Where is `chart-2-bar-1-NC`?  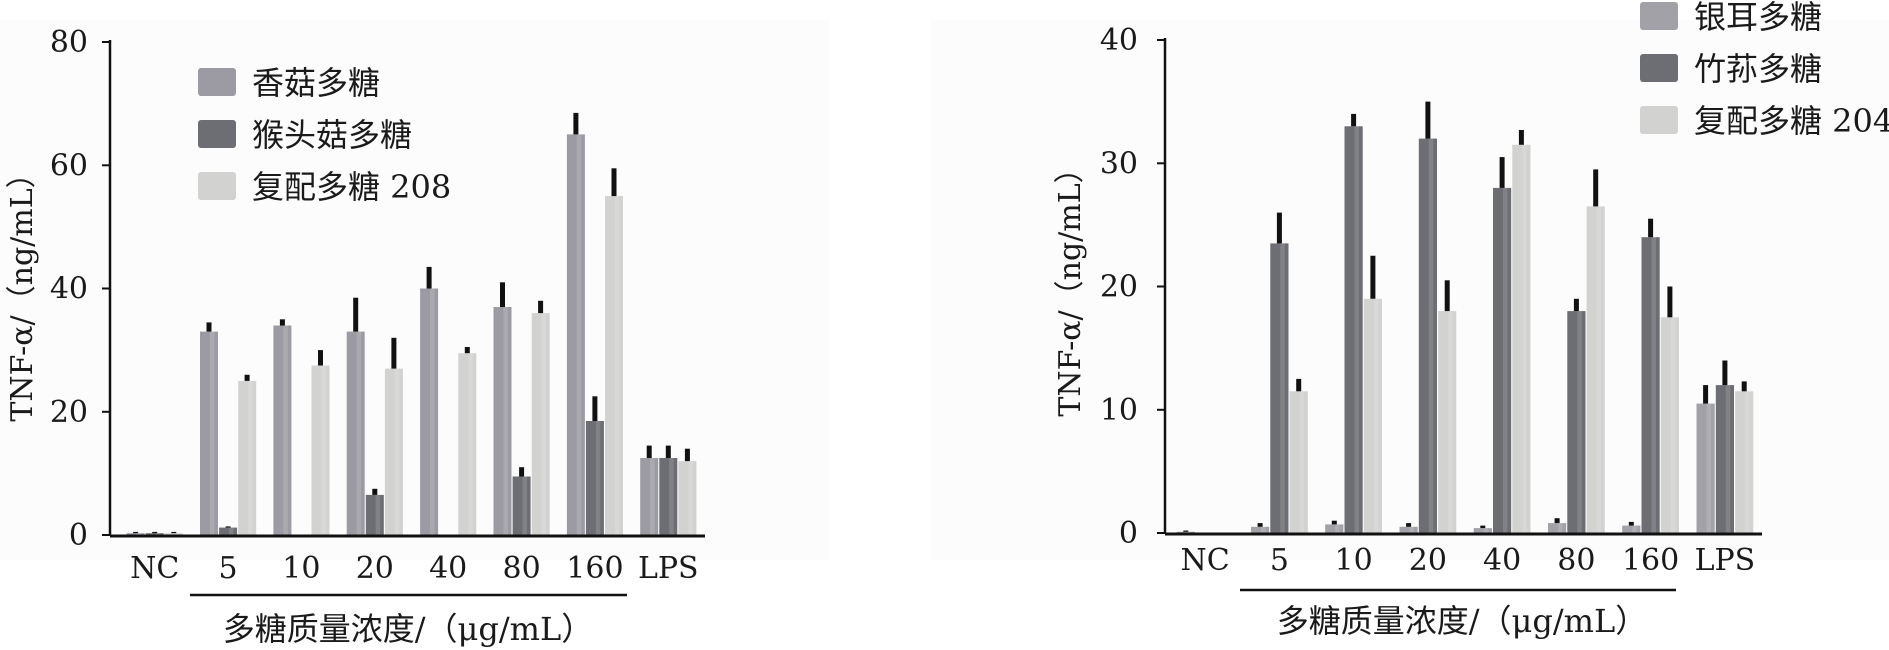
chart-2-bar-1-NC is located at coordinates (1185, 532).